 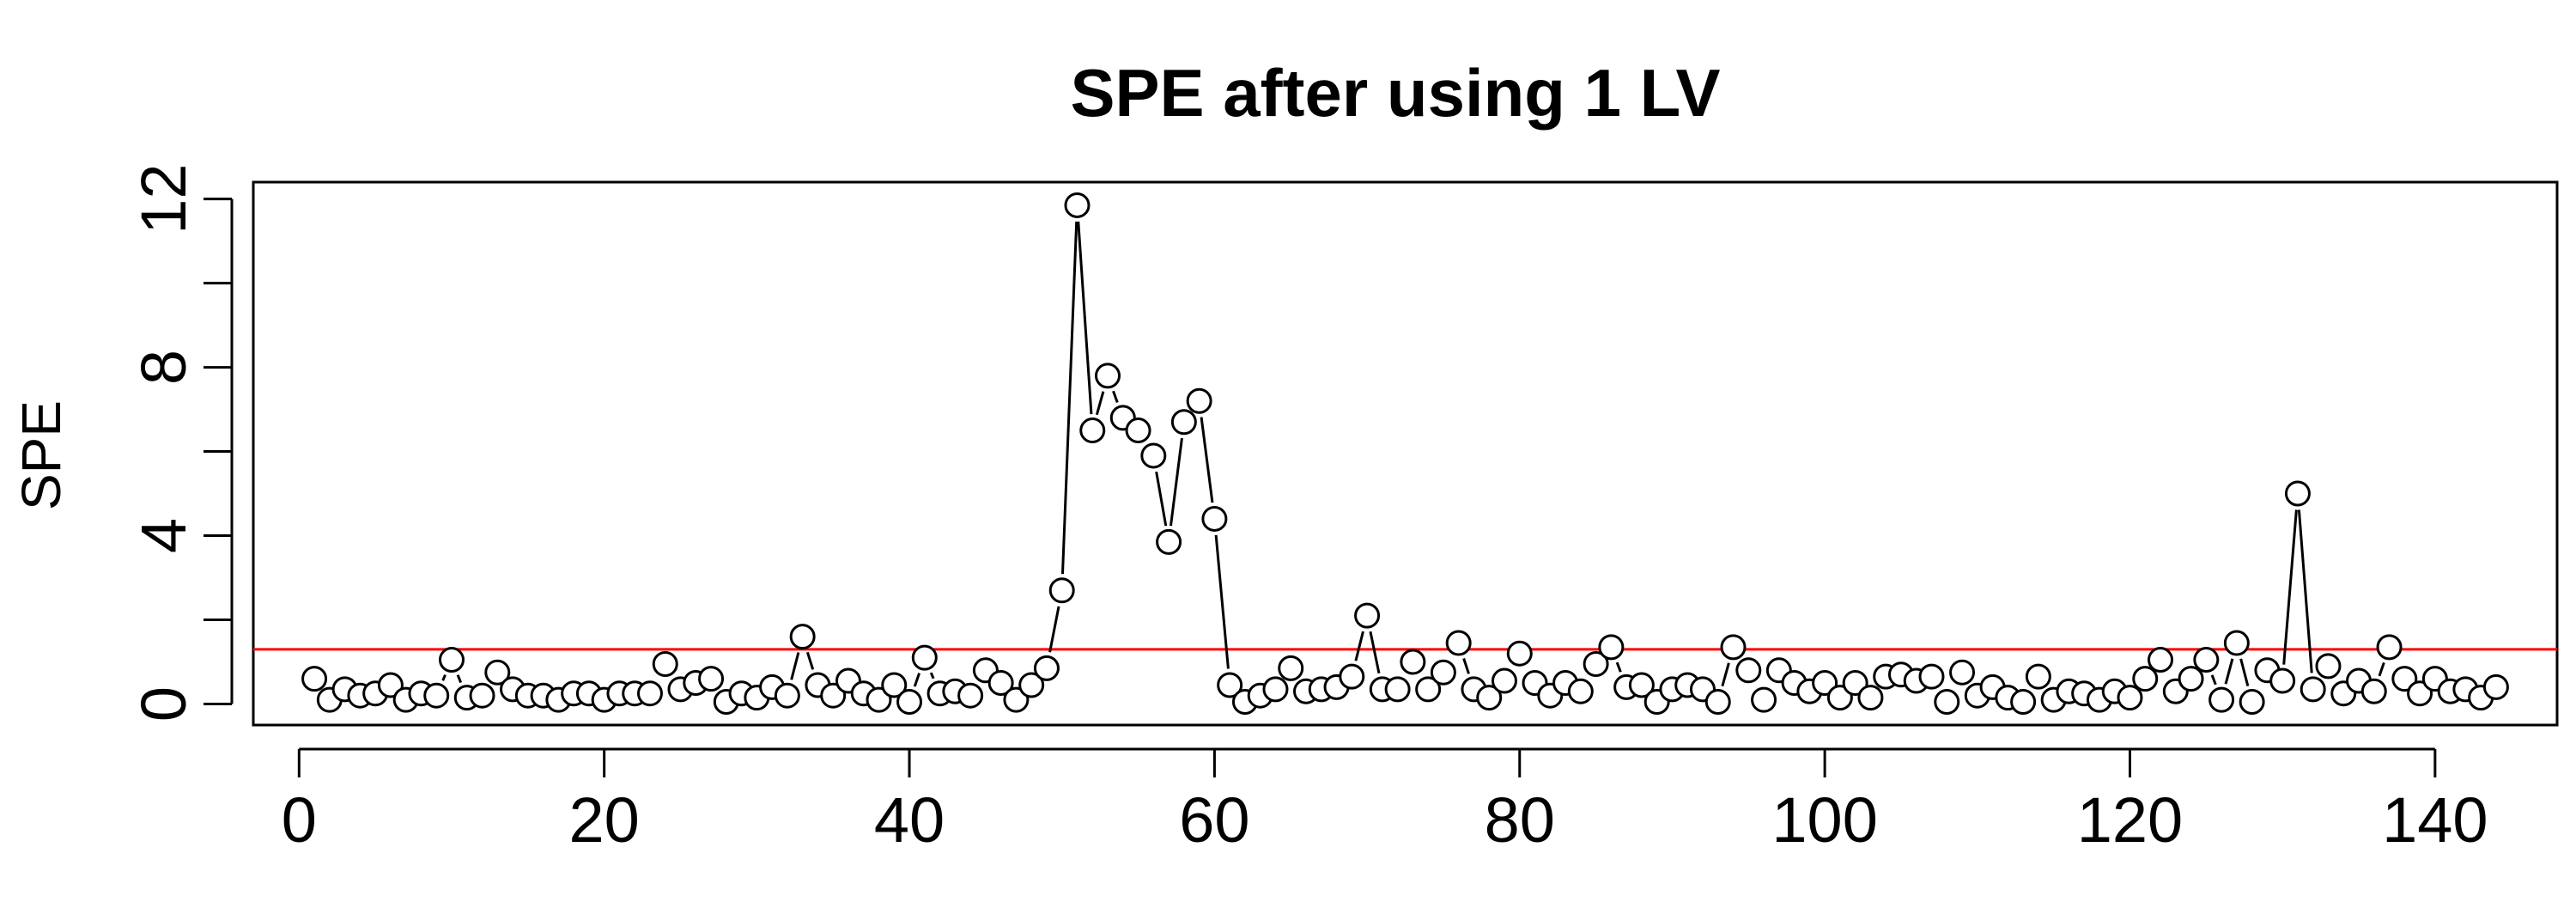 What do you see at coordinates (1395, 93) in the screenshot?
I see `chart-title: SPE after using 1 LV` at bounding box center [1395, 93].